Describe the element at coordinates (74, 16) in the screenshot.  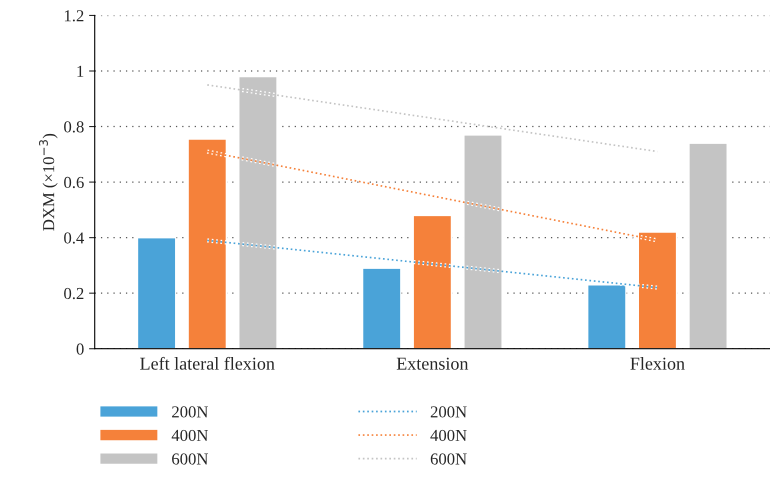
I see `y-tick-label: 1.2` at that location.